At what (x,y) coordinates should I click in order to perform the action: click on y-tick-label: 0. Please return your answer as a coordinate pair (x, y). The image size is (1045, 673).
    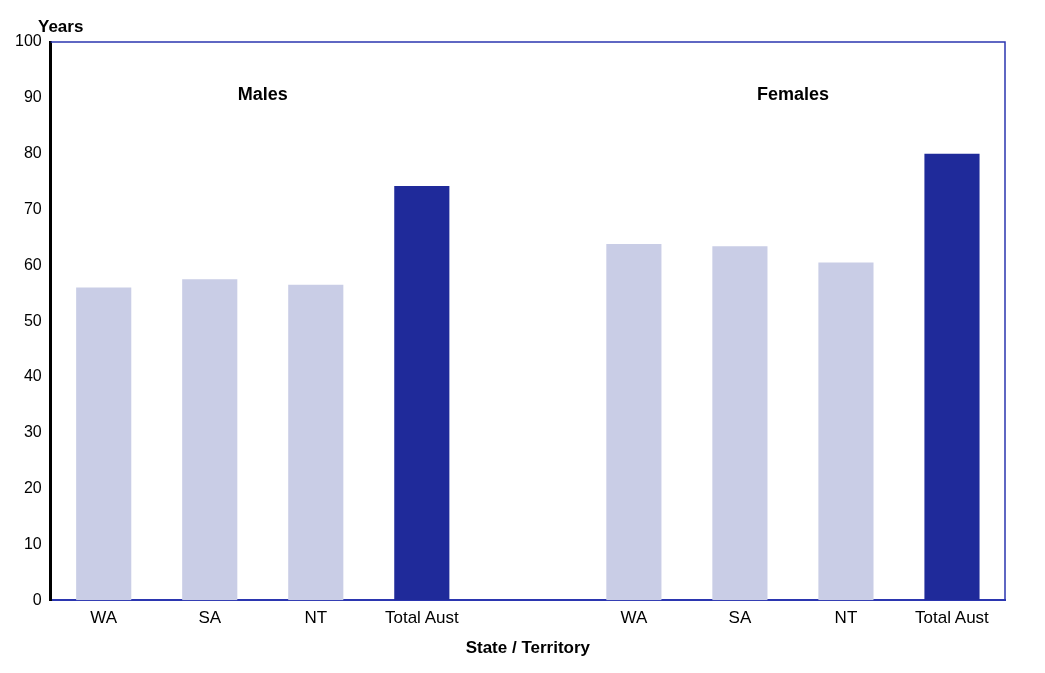
    Looking at the image, I should click on (37, 599).